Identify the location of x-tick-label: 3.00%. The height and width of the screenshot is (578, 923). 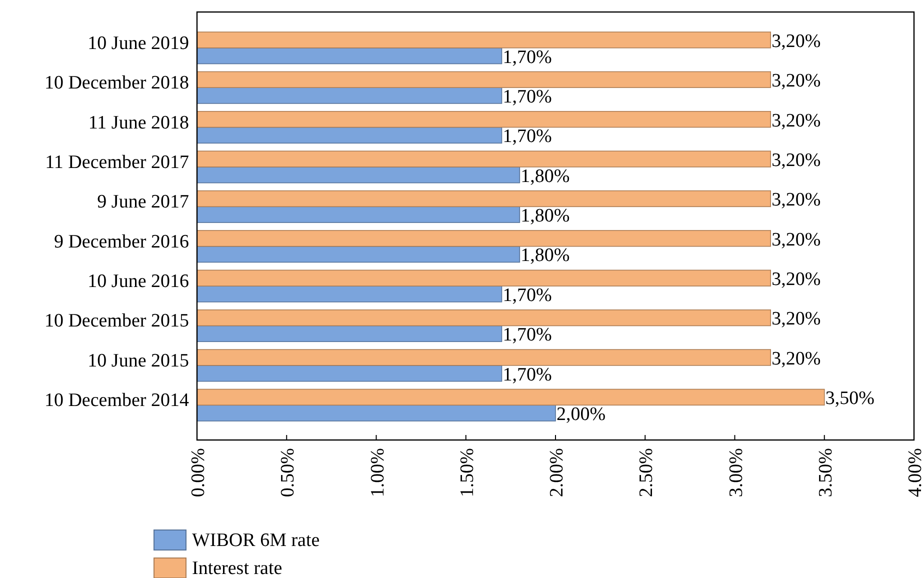
(736, 473).